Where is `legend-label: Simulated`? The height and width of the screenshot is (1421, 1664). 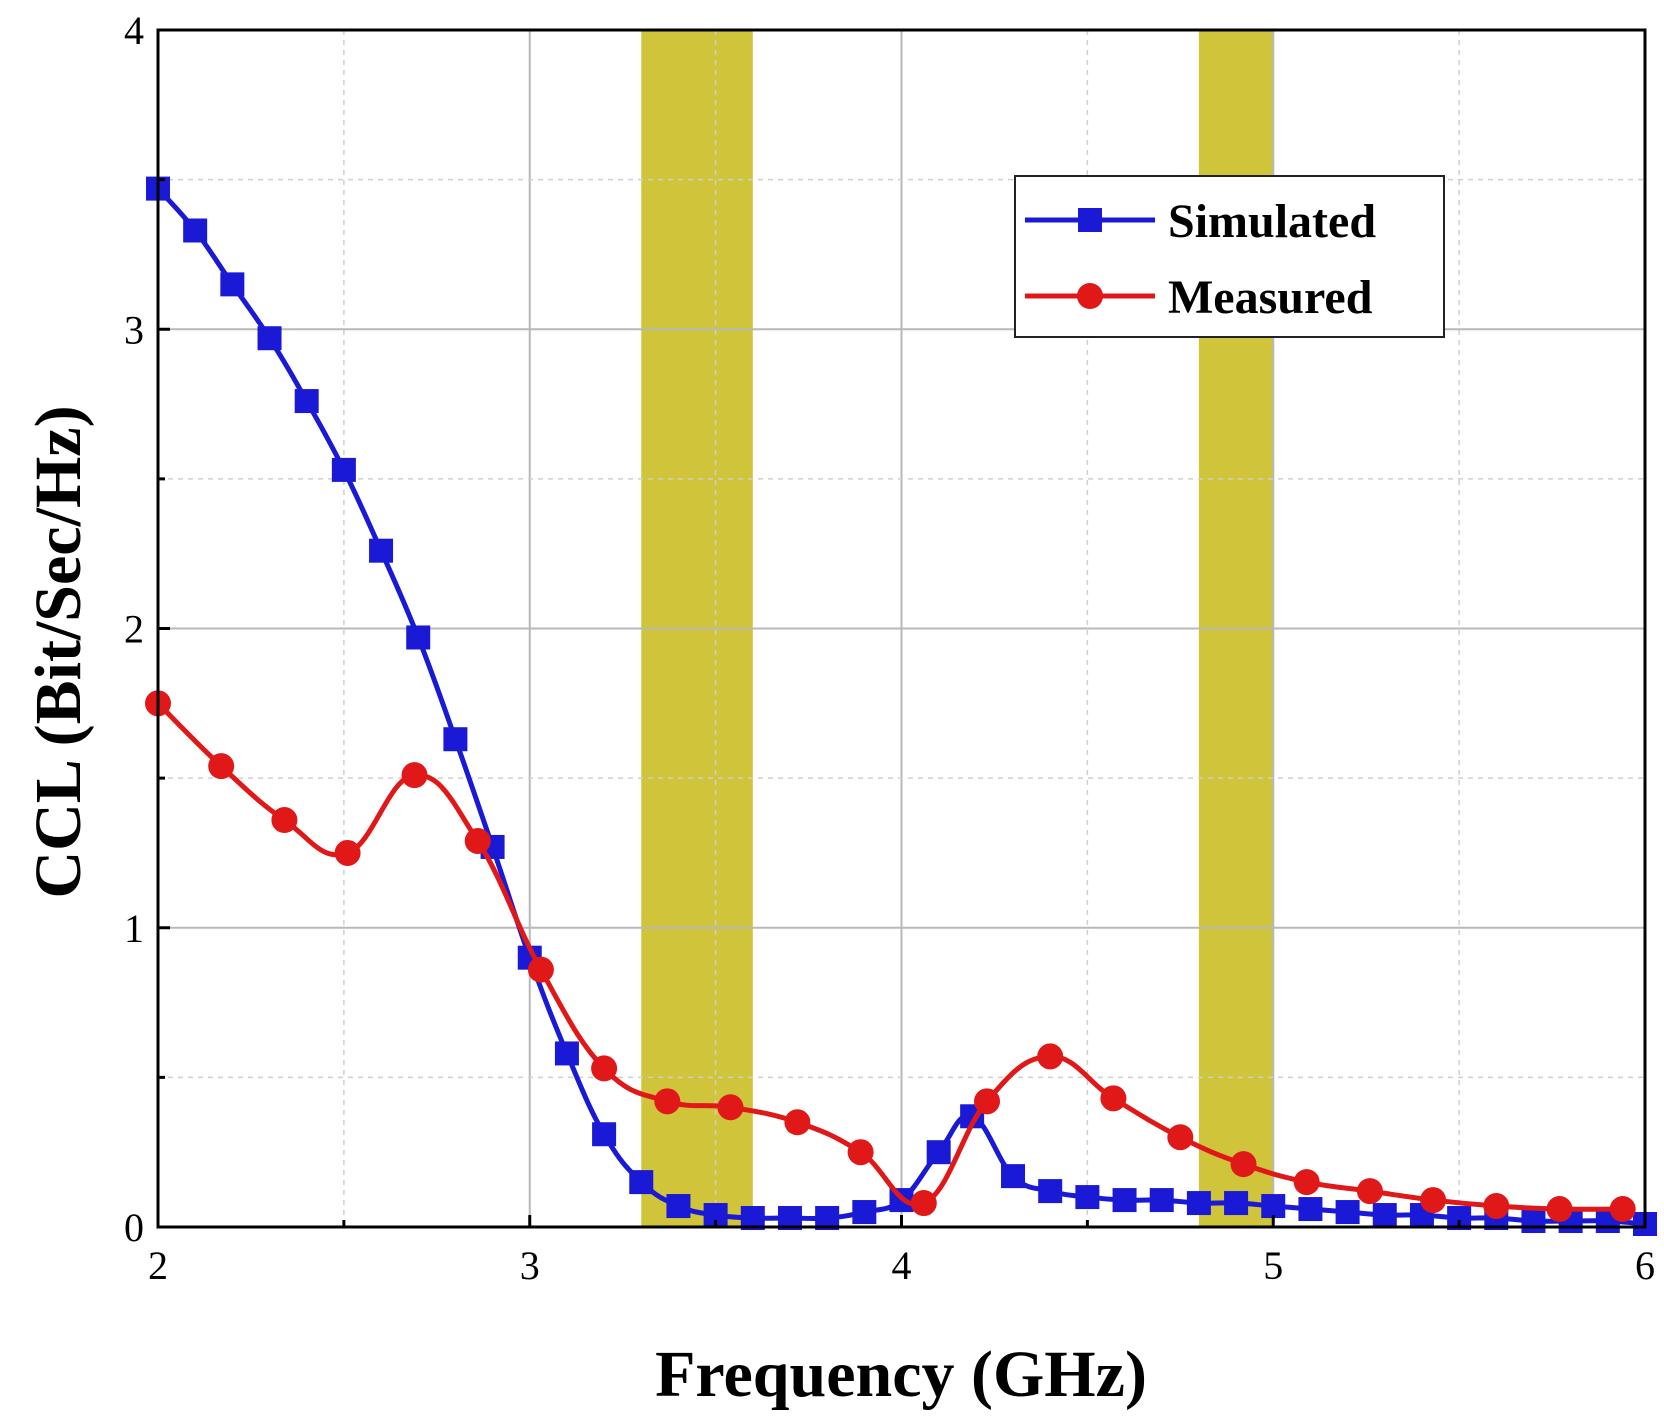
legend-label: Simulated is located at coordinates (1272, 221).